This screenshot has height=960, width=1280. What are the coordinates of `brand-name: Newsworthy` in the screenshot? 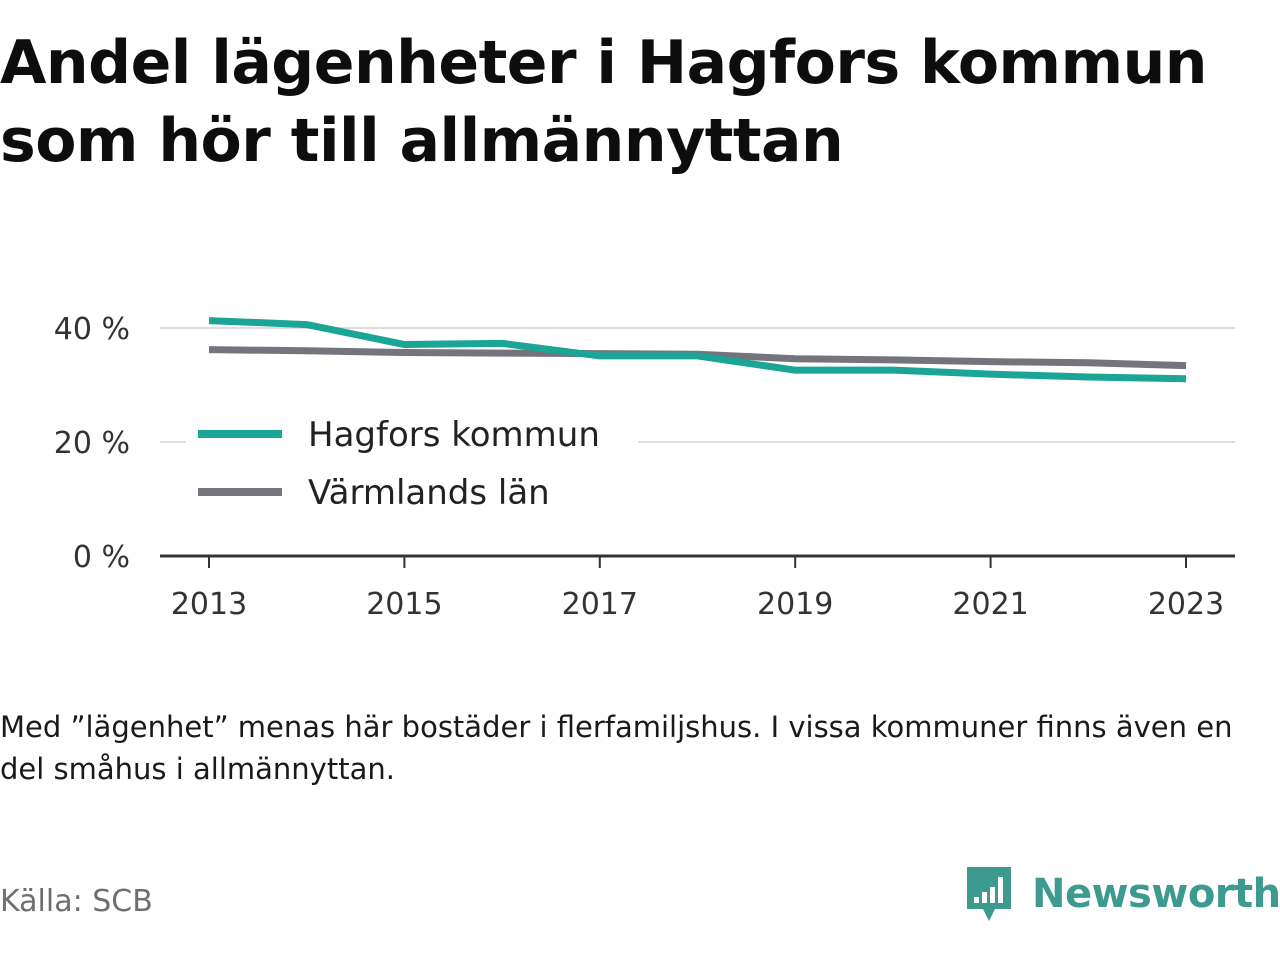 It's located at (1156, 894).